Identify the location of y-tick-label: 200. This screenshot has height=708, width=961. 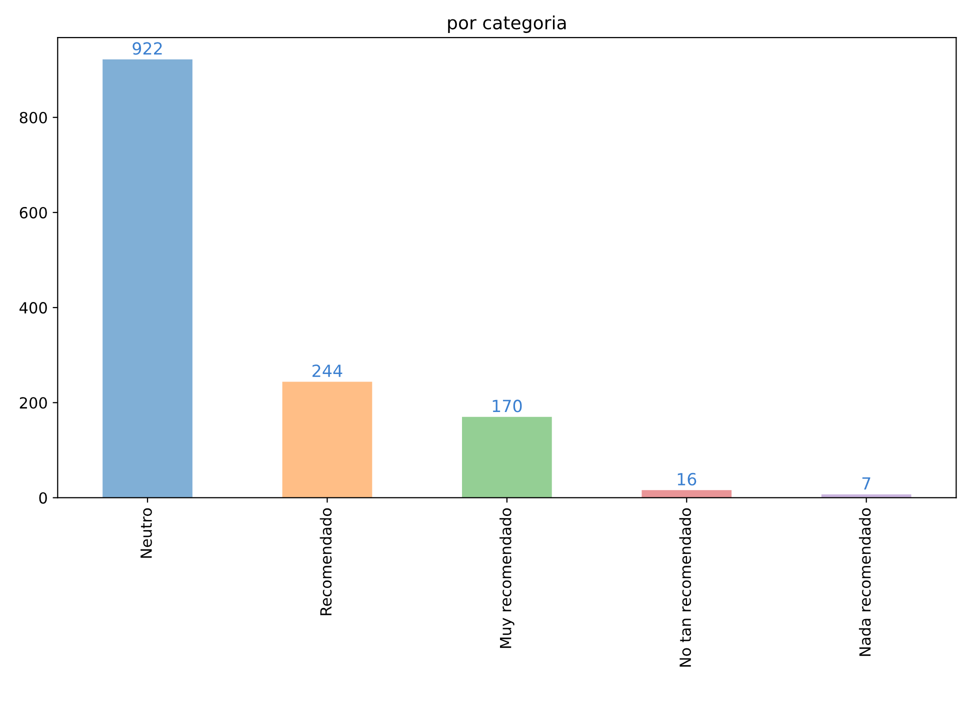
(33, 403).